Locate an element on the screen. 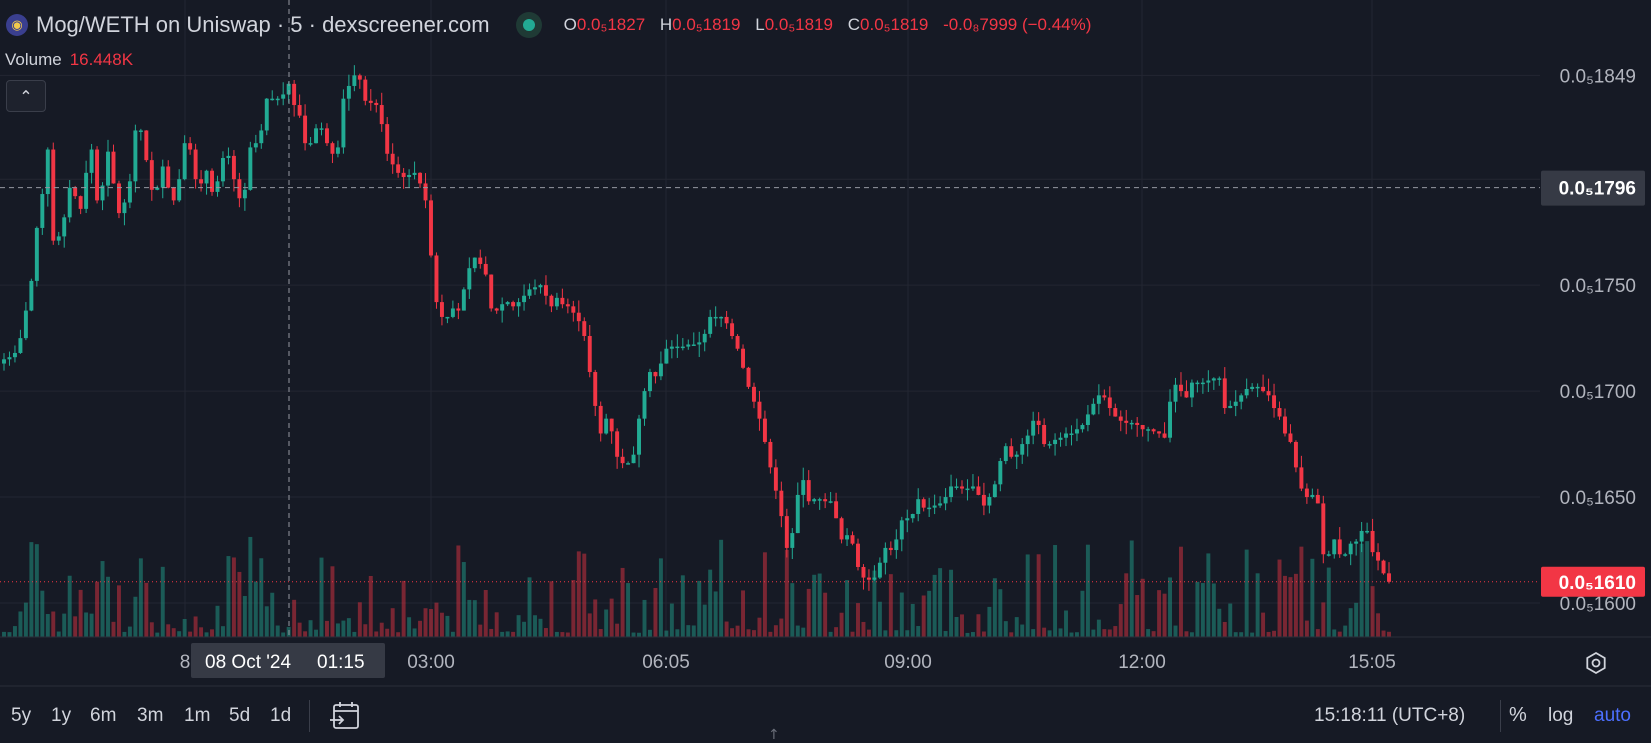 This screenshot has height=743, width=1651. collapse-legend-button: ⌃ is located at coordinates (26, 96).